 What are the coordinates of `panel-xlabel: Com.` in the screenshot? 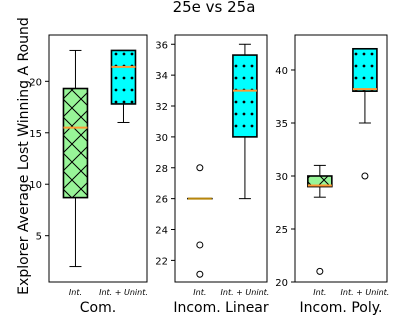 It's located at (98, 308).